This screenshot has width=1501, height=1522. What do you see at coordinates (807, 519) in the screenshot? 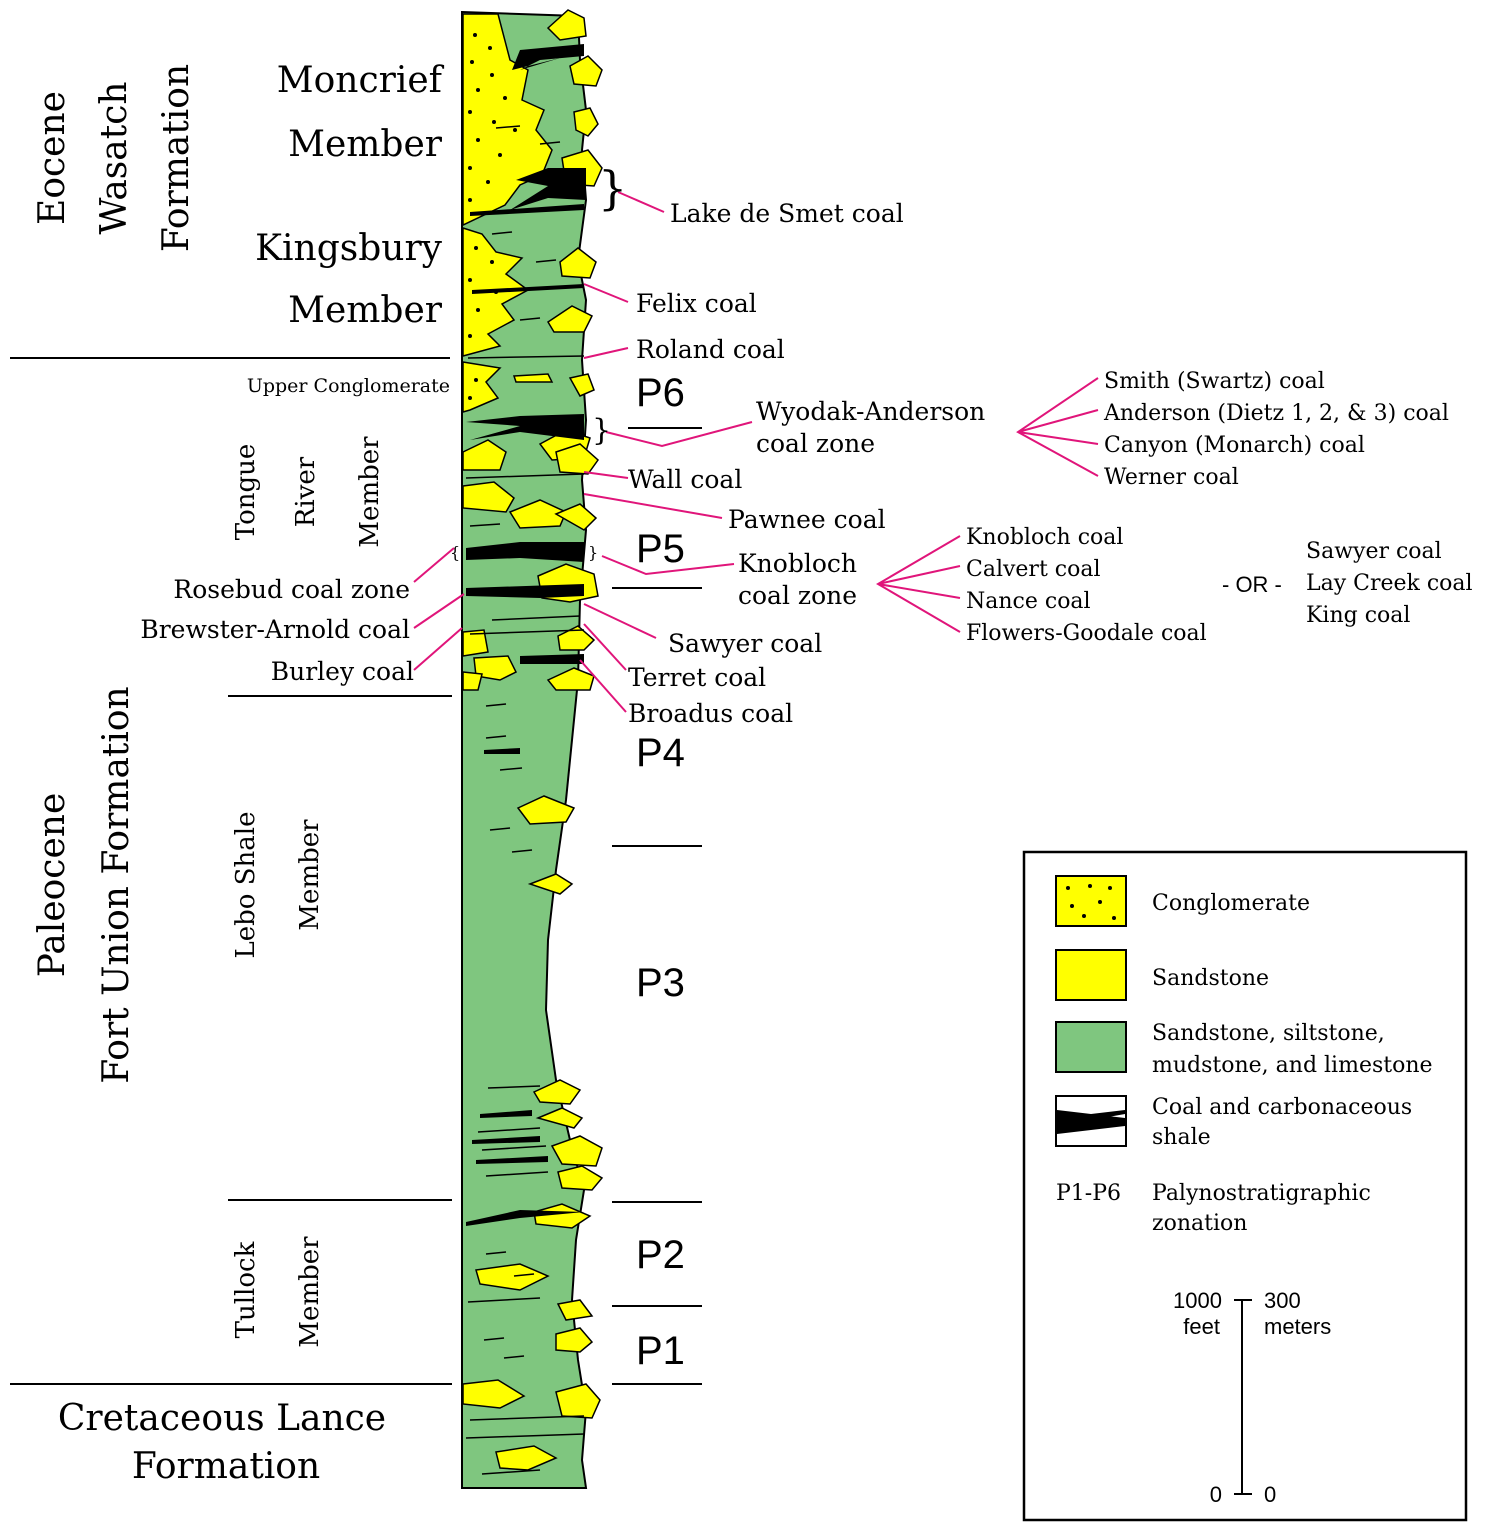
I see `pawnee-coal-label: Pawnee coal` at bounding box center [807, 519].